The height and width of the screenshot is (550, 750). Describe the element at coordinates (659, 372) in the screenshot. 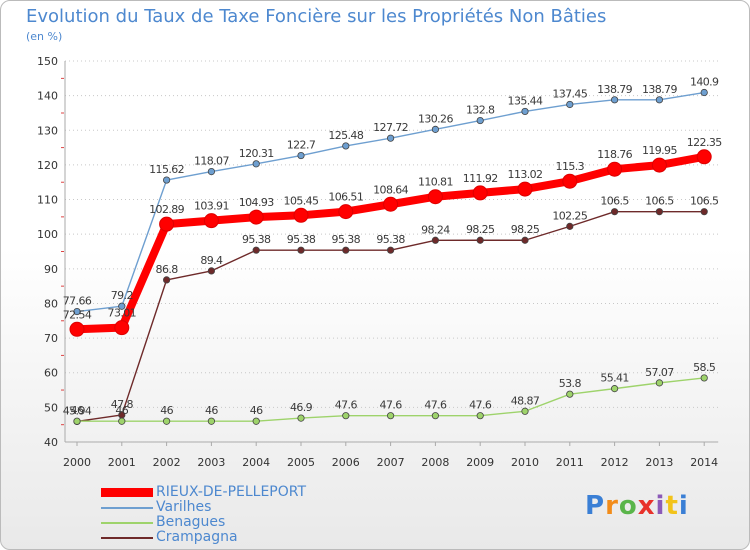

I see `data-label: 57.07` at that location.